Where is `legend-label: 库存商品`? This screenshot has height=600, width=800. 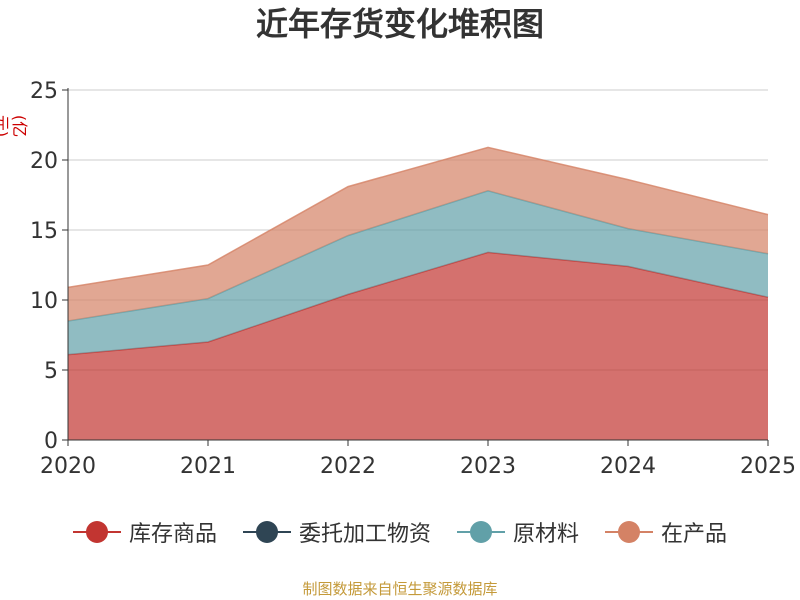 legend-label: 库存商品 is located at coordinates (172, 534).